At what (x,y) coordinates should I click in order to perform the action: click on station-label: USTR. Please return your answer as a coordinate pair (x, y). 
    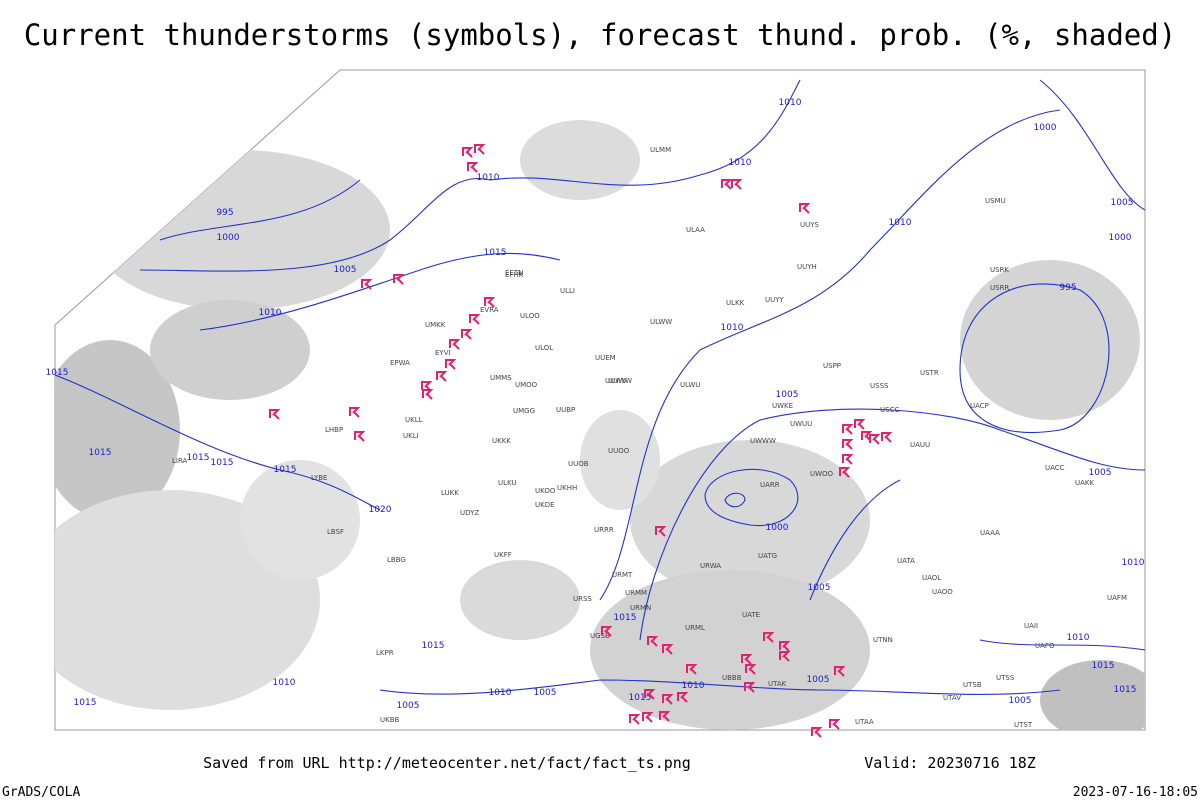
    Looking at the image, I should click on (929, 373).